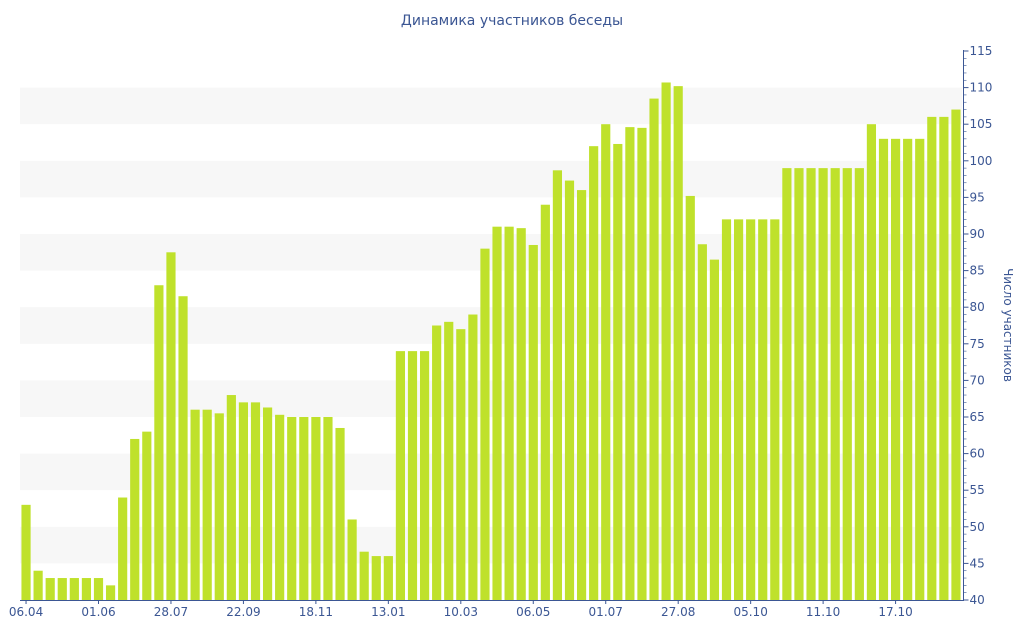  Describe the element at coordinates (977, 197) in the screenshot. I see `y-tick-label: 95` at that location.